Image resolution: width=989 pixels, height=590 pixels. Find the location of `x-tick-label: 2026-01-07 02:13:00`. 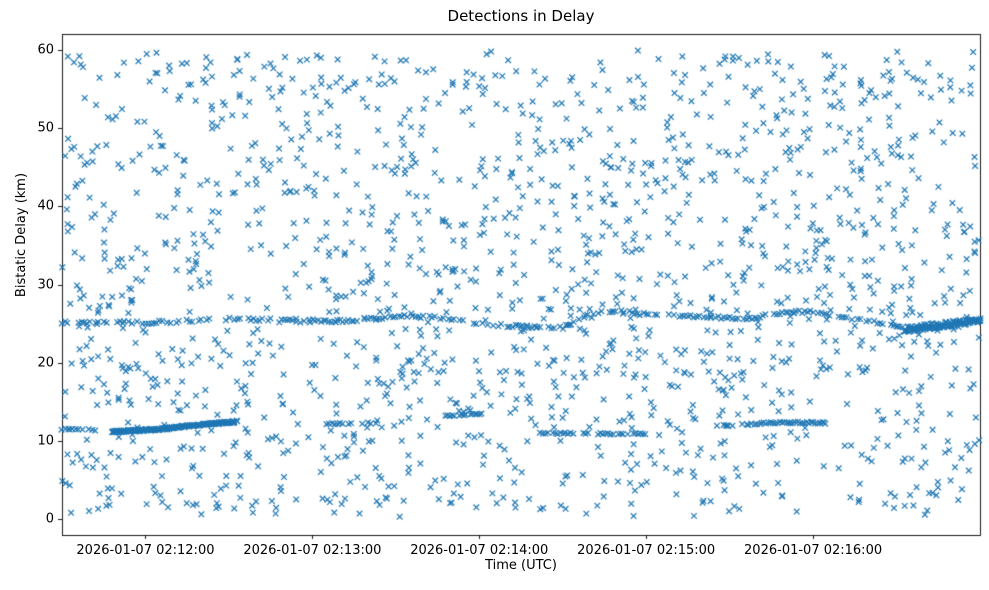

x-tick-label: 2026-01-07 02:13:00 is located at coordinates (312, 550).